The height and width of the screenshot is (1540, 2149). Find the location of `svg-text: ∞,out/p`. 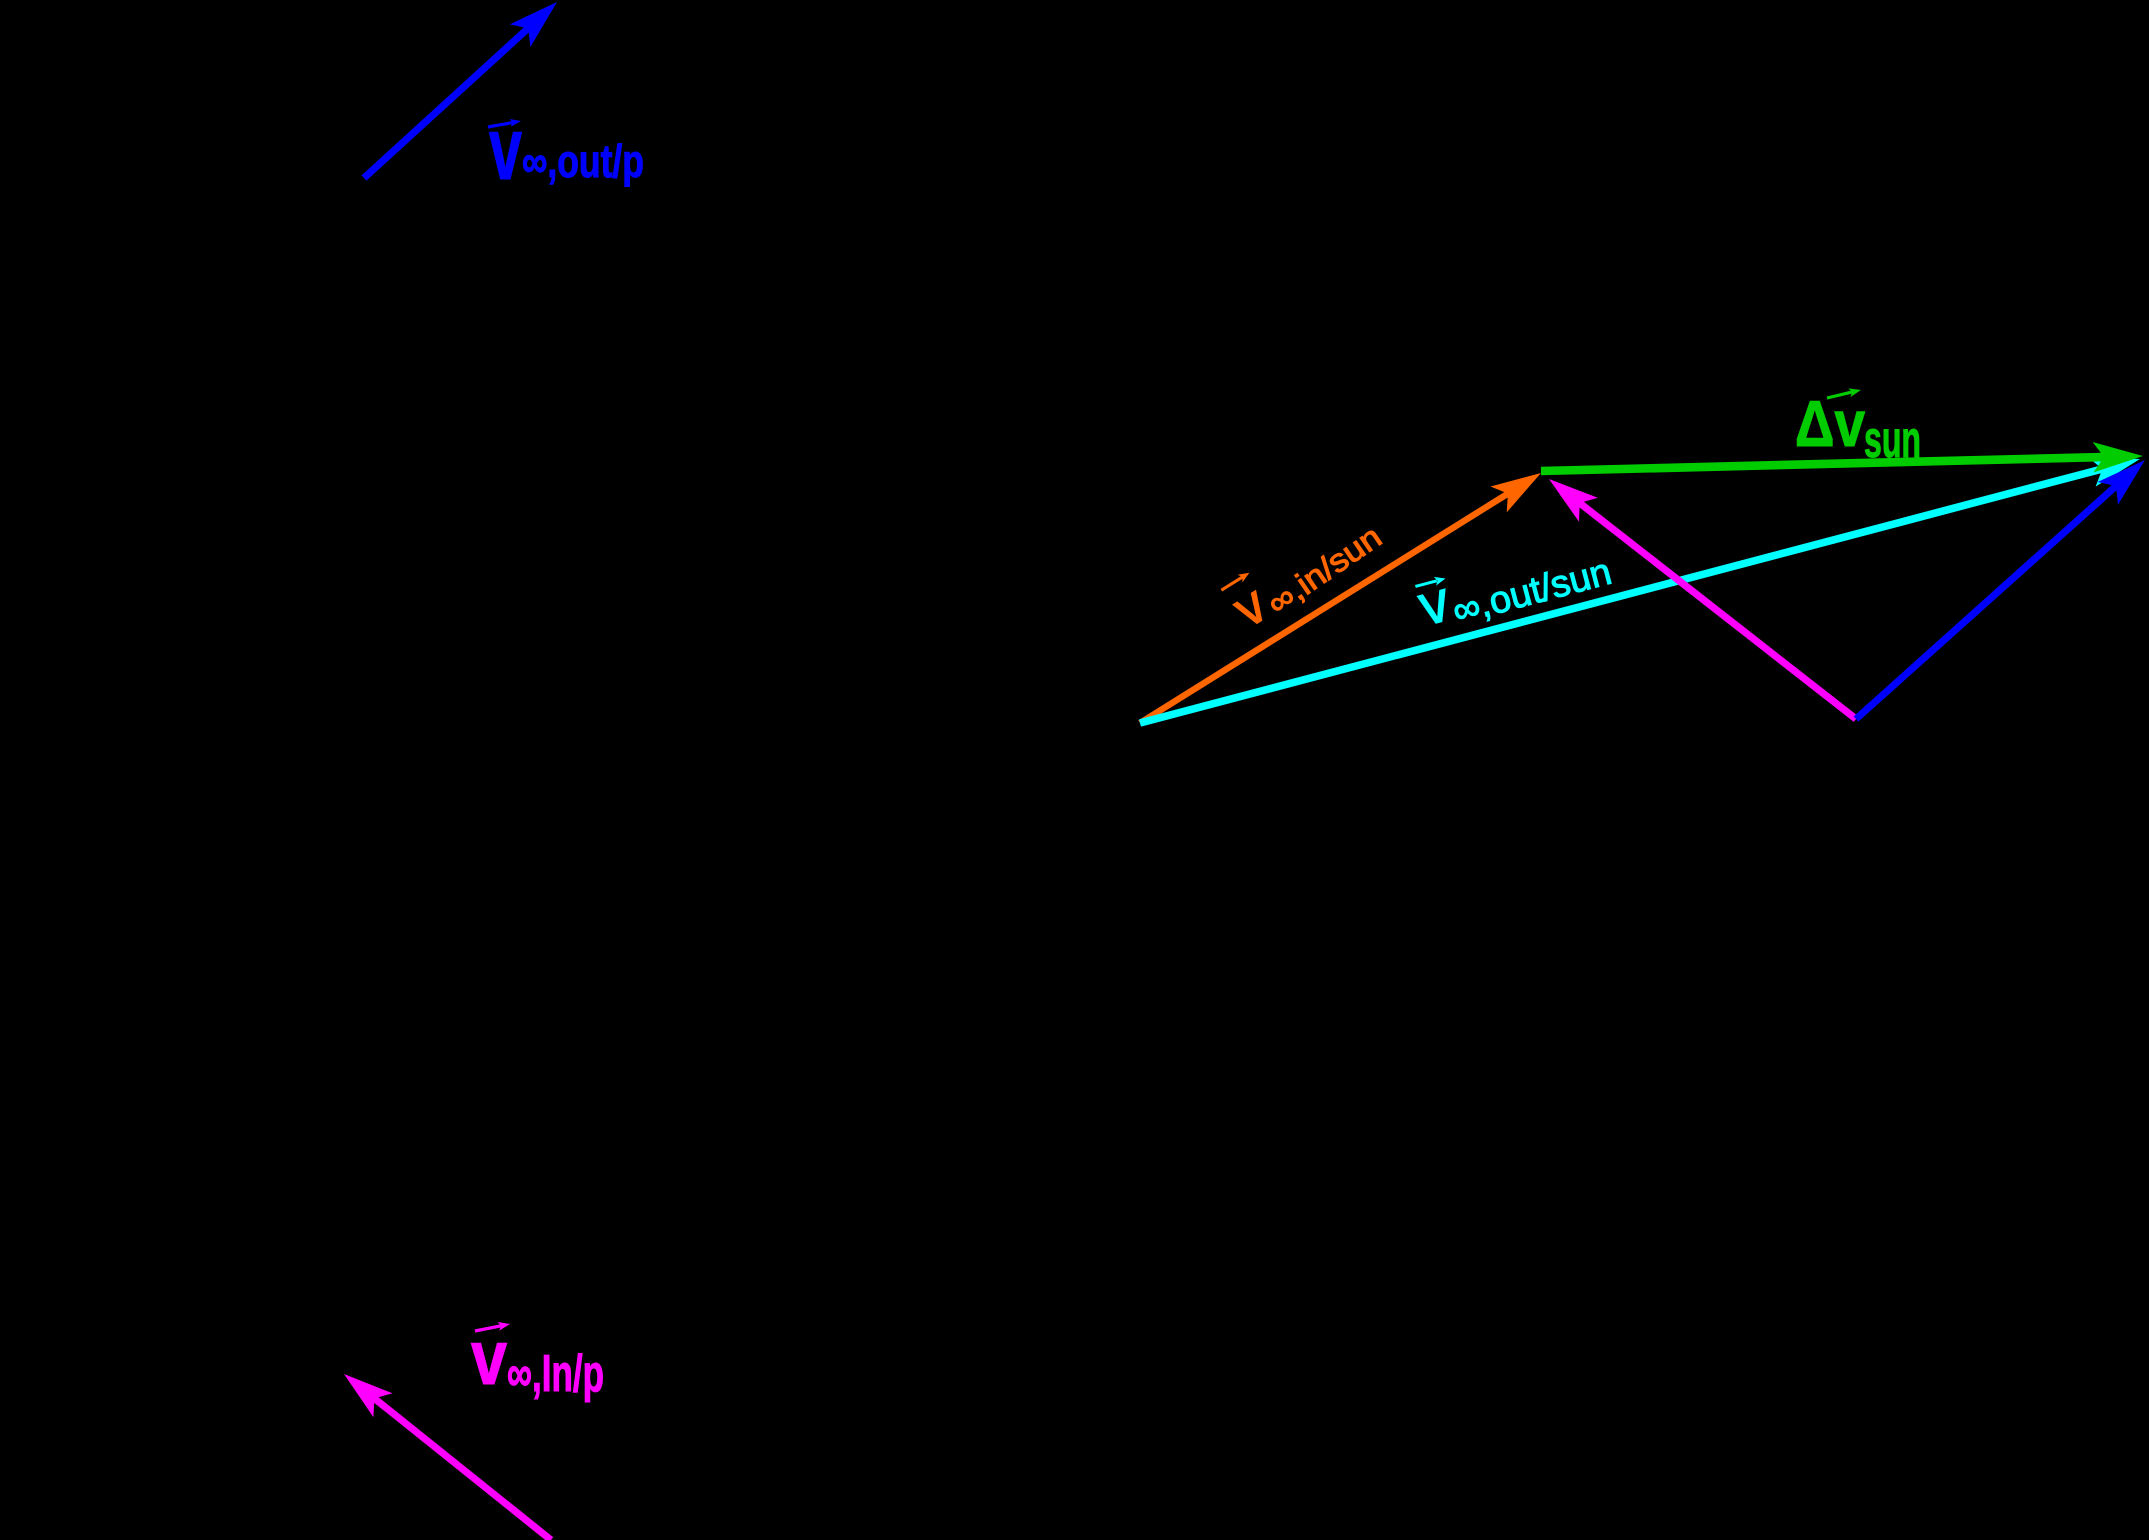

svg-text: ∞,out/p is located at coordinates (583, 161).